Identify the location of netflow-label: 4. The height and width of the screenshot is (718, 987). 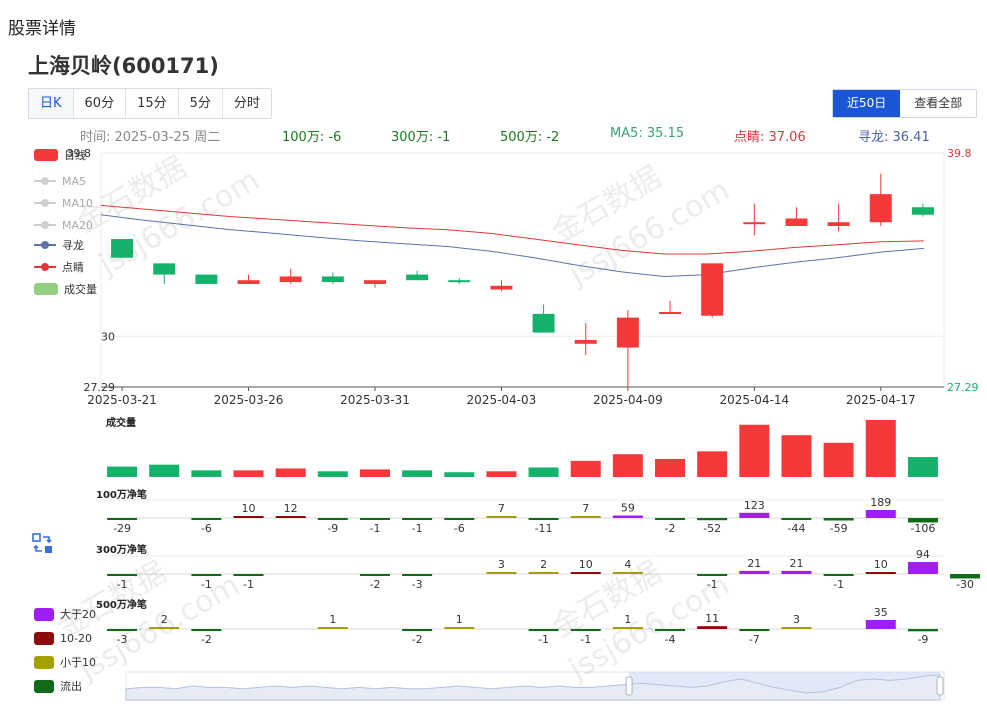
(627, 564).